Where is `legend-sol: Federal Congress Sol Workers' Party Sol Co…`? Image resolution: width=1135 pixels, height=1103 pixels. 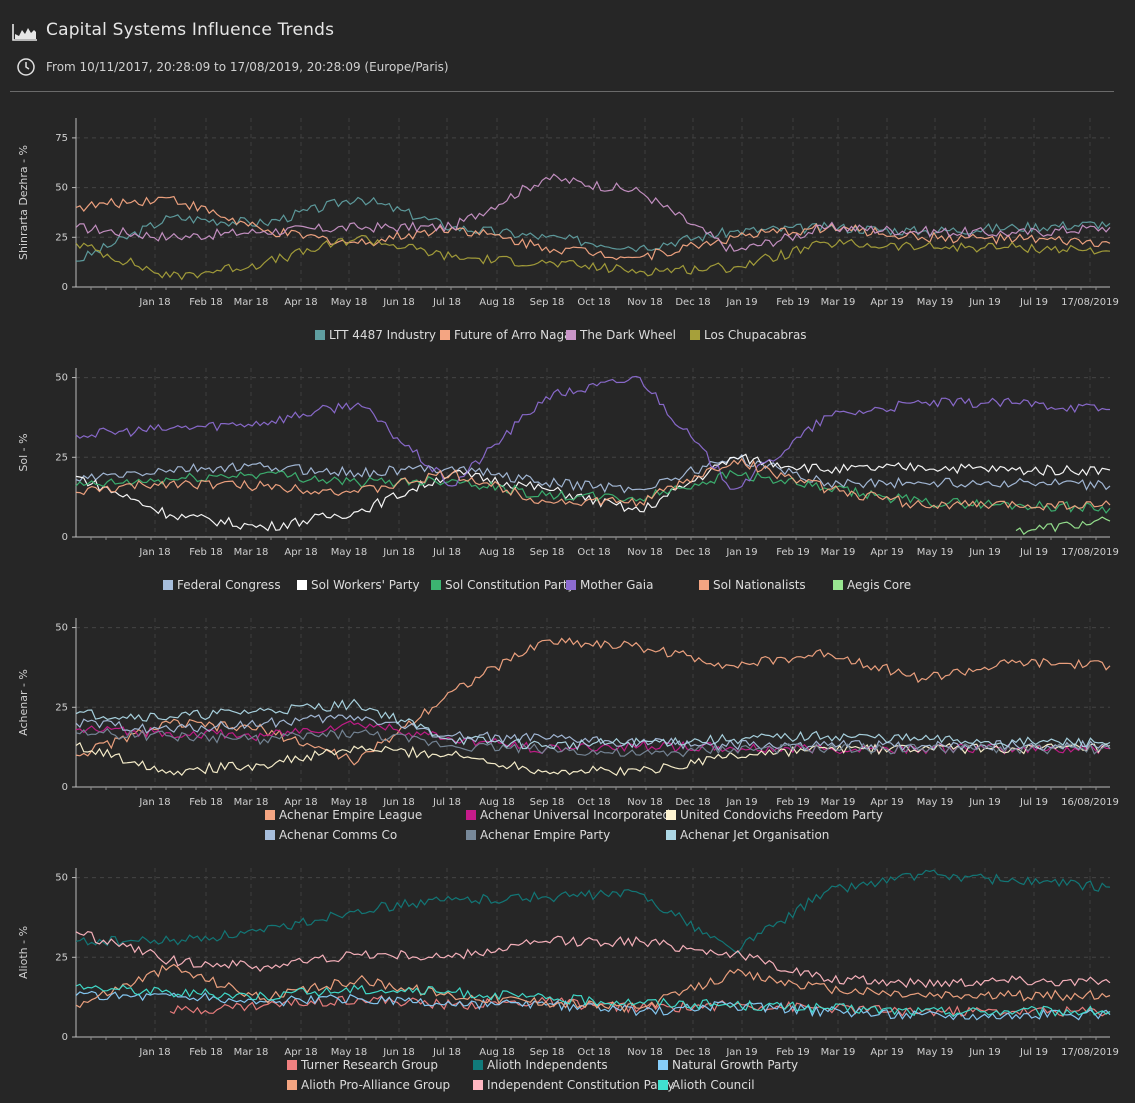 legend-sol: Federal Congress Sol Workers' Party Sol Co… is located at coordinates (567, 586).